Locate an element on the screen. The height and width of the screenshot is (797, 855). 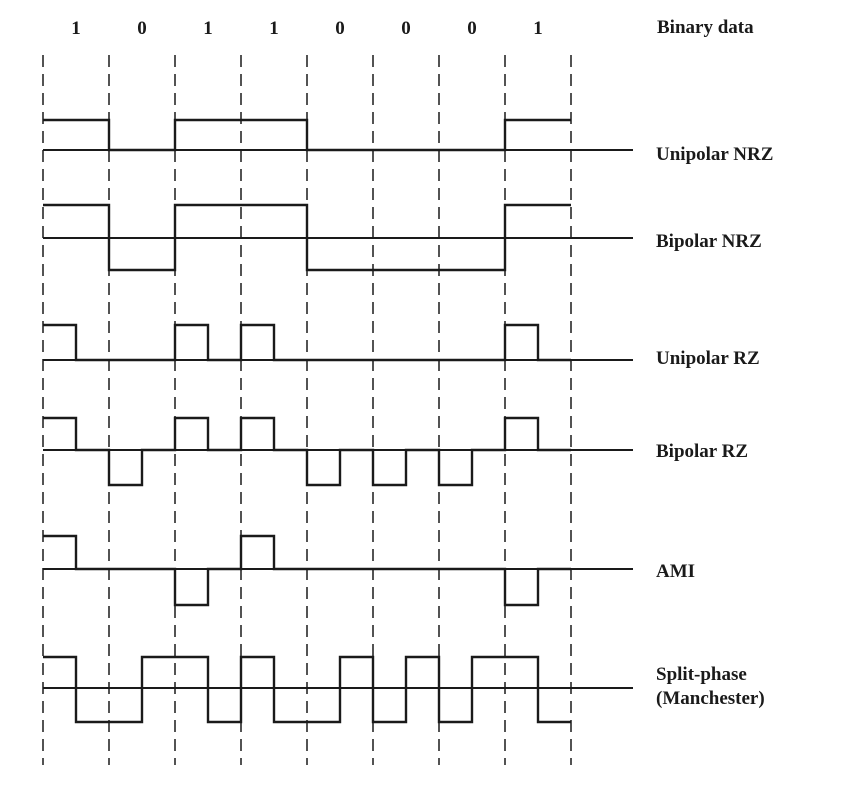
ami-waveform is located at coordinates (307, 570).